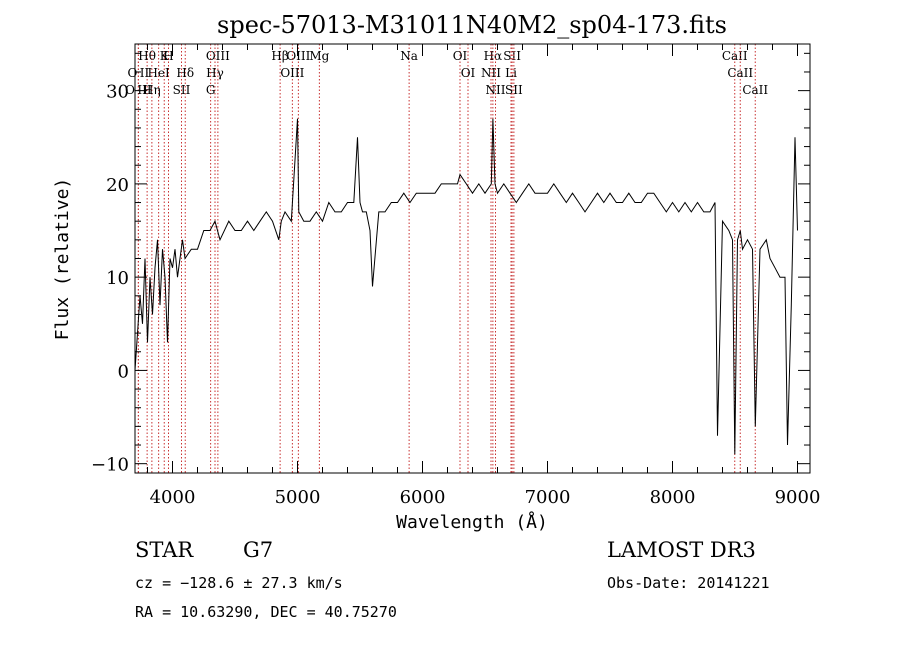 This screenshot has width=900, height=649. What do you see at coordinates (258, 550) in the screenshot?
I see `subclass: G7` at bounding box center [258, 550].